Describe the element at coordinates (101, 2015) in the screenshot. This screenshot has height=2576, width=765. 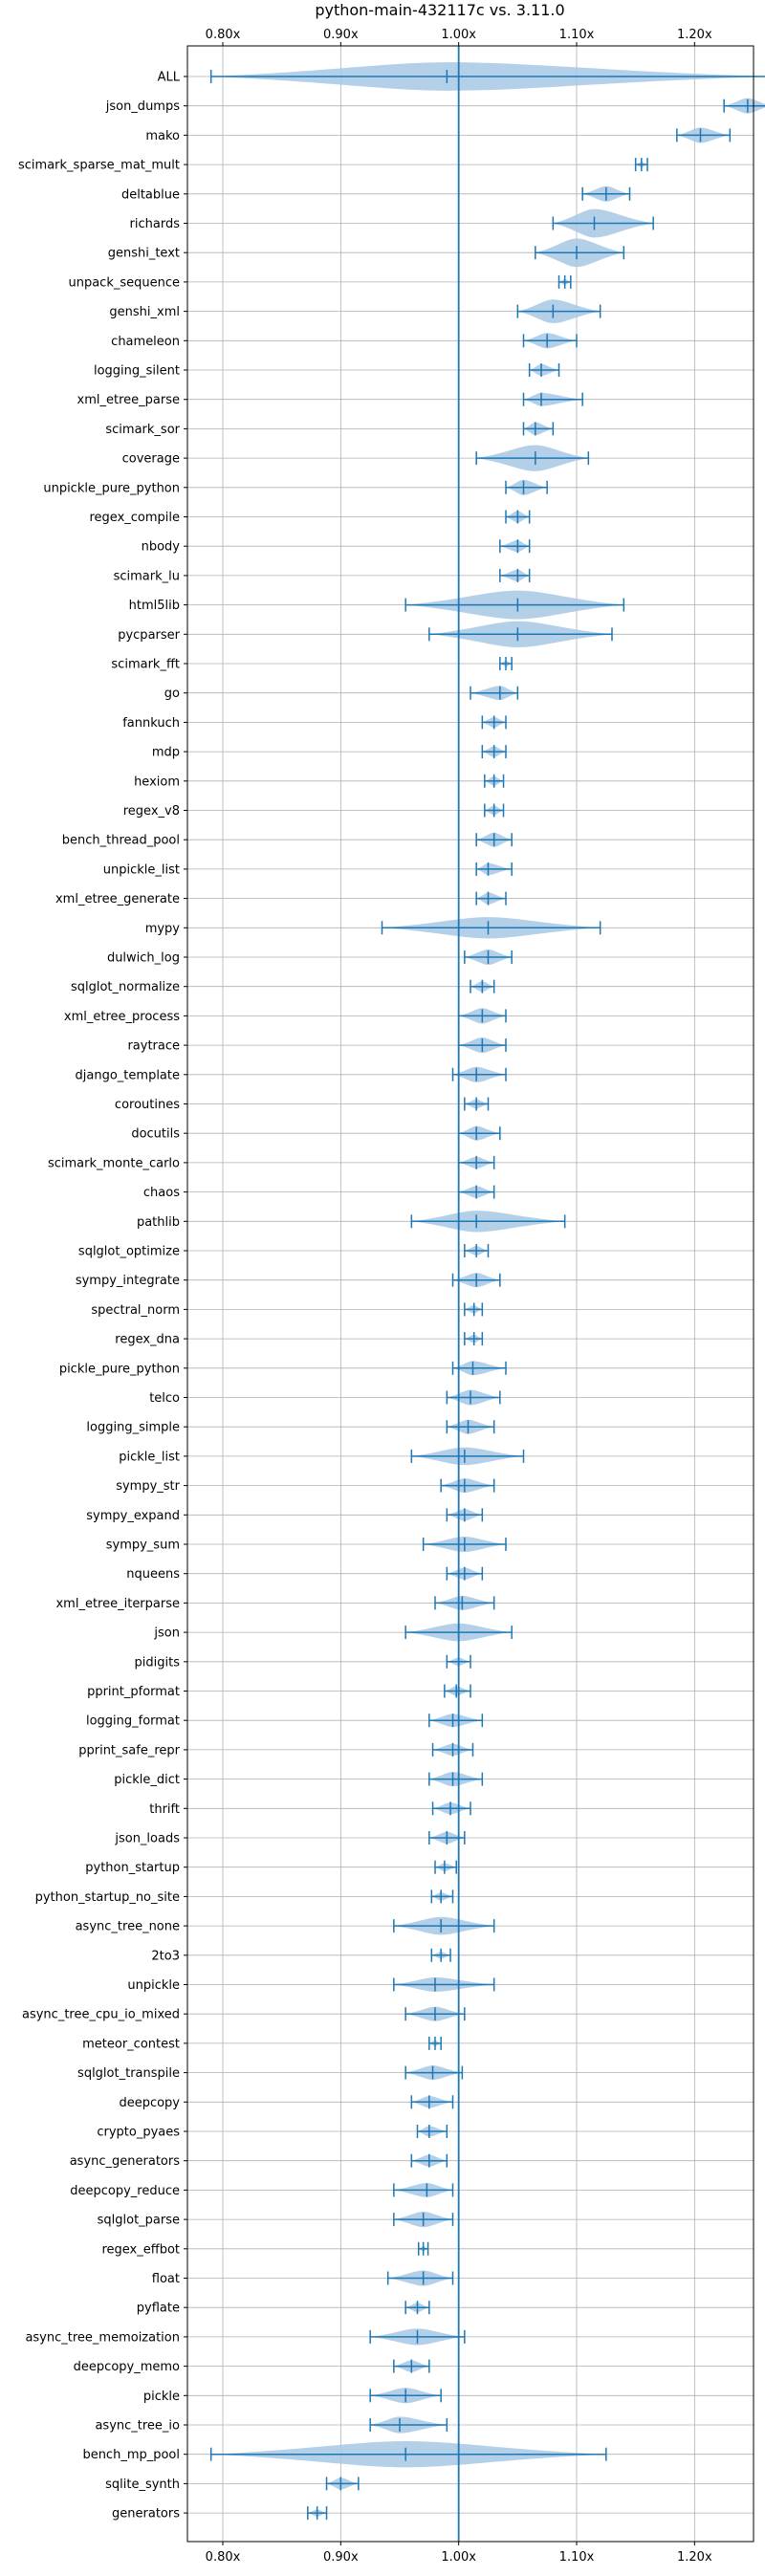
I see `benchmark-label: async_tree_cpu_io_mixed` at that location.